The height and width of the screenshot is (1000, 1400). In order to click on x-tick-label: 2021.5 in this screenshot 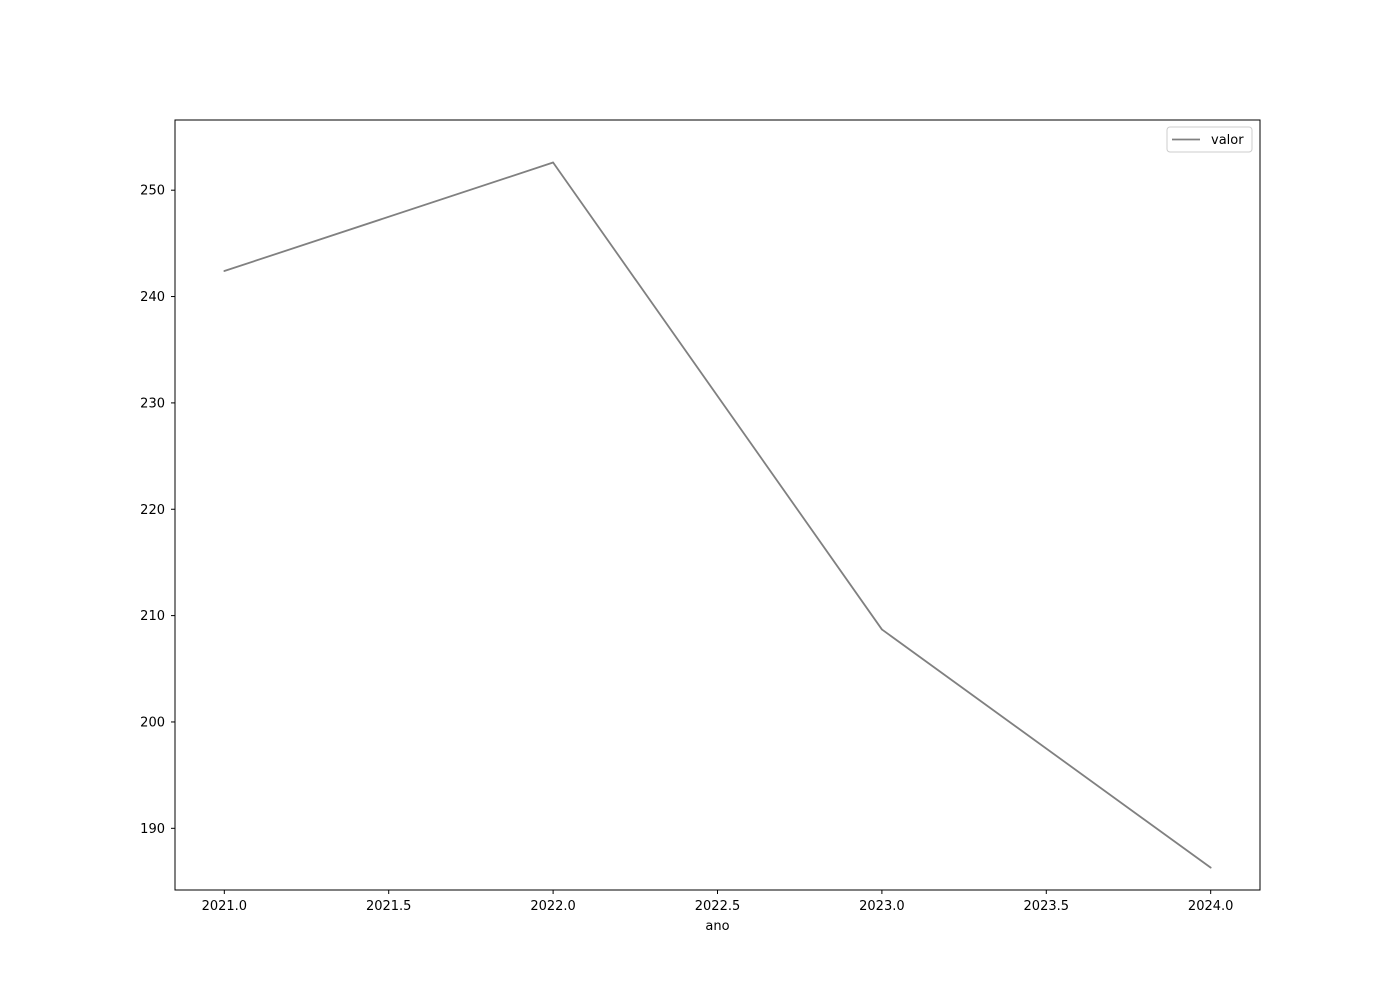, I will do `click(389, 906)`.